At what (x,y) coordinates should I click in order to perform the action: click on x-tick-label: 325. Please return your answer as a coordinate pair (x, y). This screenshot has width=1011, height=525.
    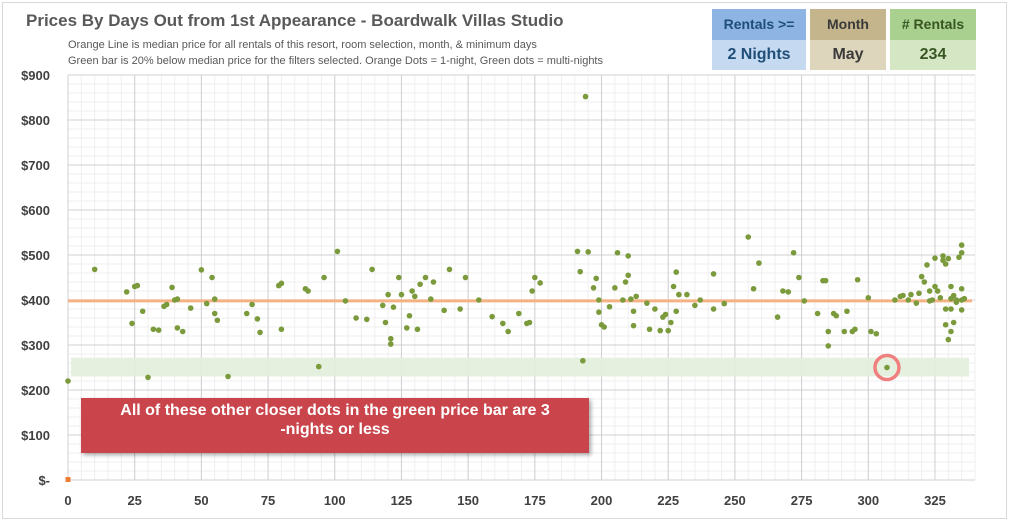
    Looking at the image, I should click on (935, 500).